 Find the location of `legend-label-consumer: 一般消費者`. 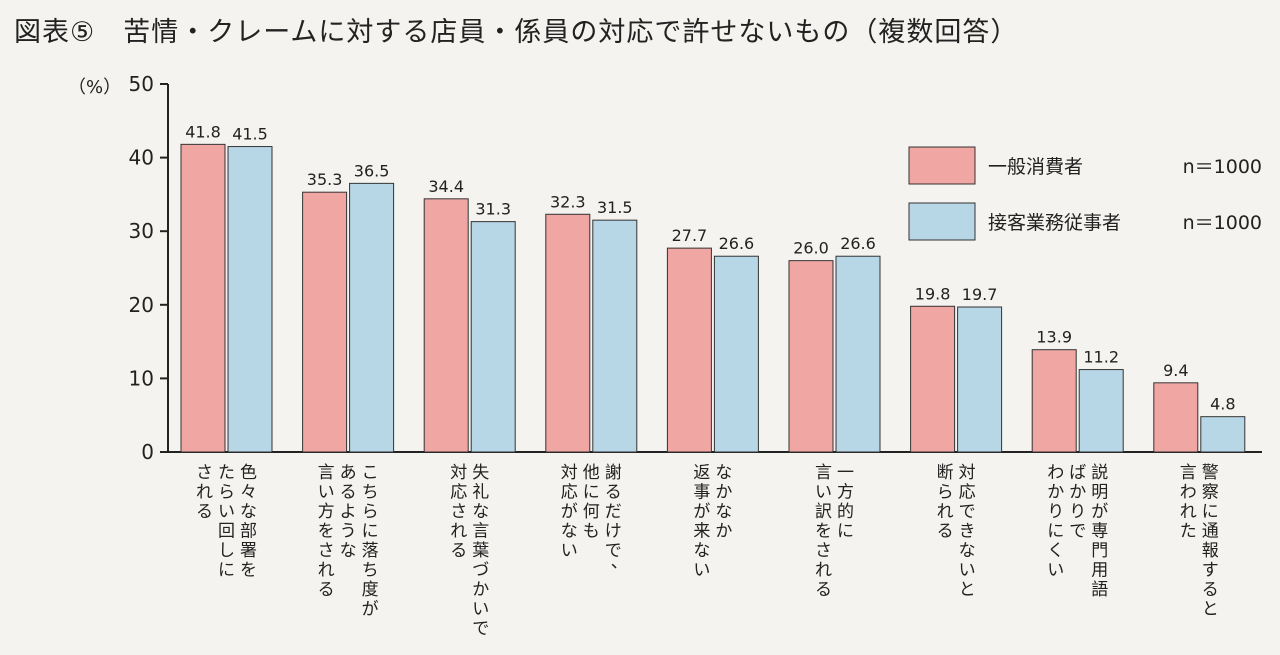

legend-label-consumer: 一般消費者 is located at coordinates (1035, 167).